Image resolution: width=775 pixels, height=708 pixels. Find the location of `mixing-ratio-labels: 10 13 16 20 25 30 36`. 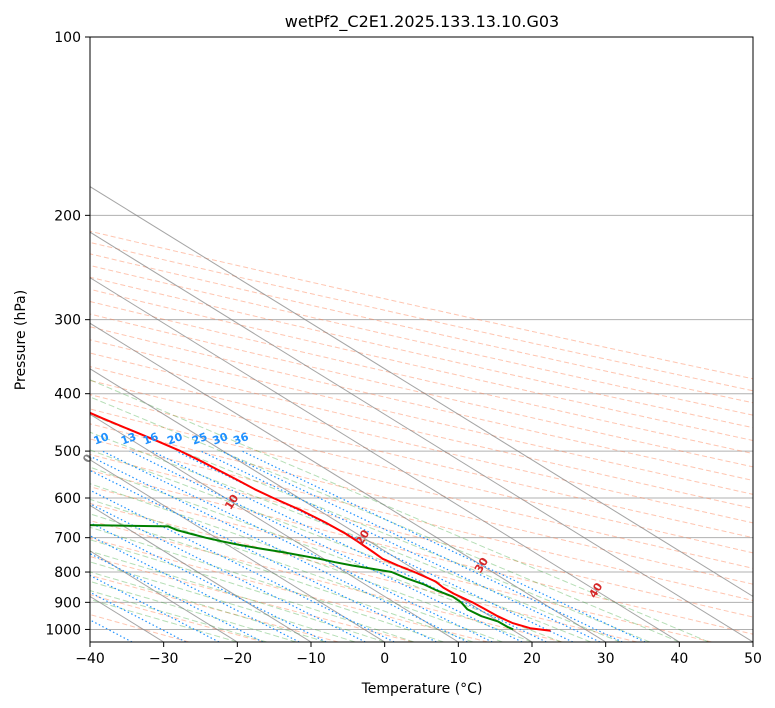

mixing-ratio-labels: 10 13 16 20 25 30 36 is located at coordinates (171, 439).